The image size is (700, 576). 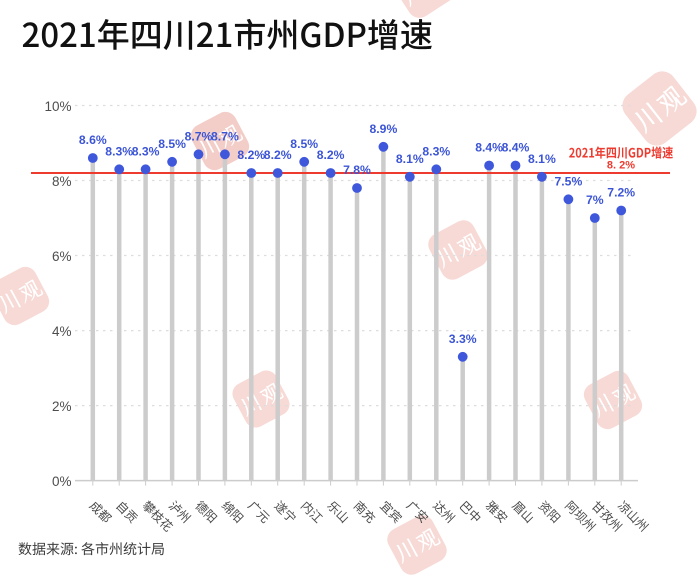 What do you see at coordinates (621, 166) in the screenshot?
I see `svg-text: 8. 2%` at bounding box center [621, 166].